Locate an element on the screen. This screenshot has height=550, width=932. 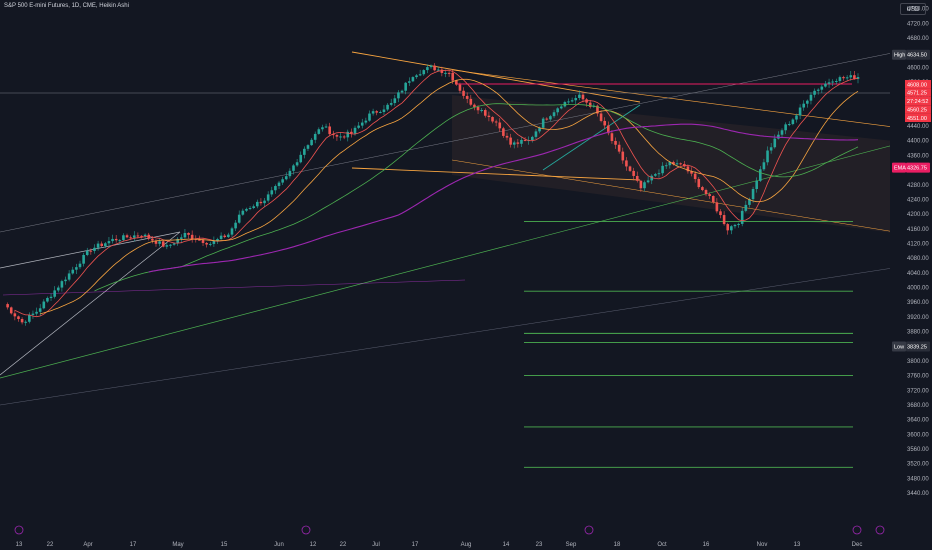
time-tick-label: May is located at coordinates (177, 545).